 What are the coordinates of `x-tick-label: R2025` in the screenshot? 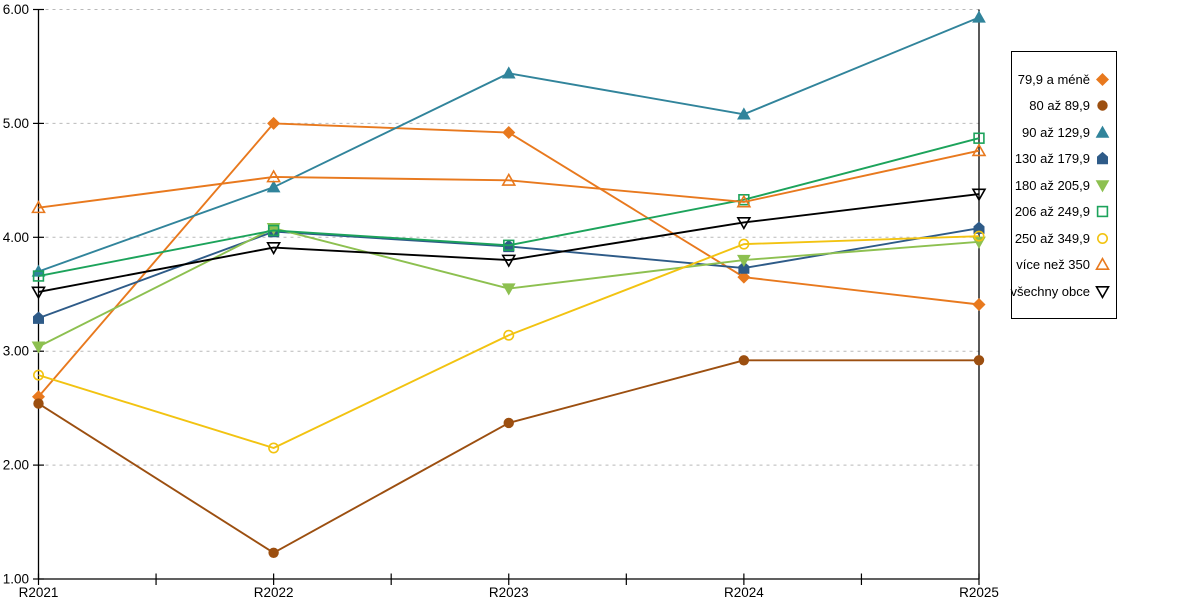 It's located at (979, 592).